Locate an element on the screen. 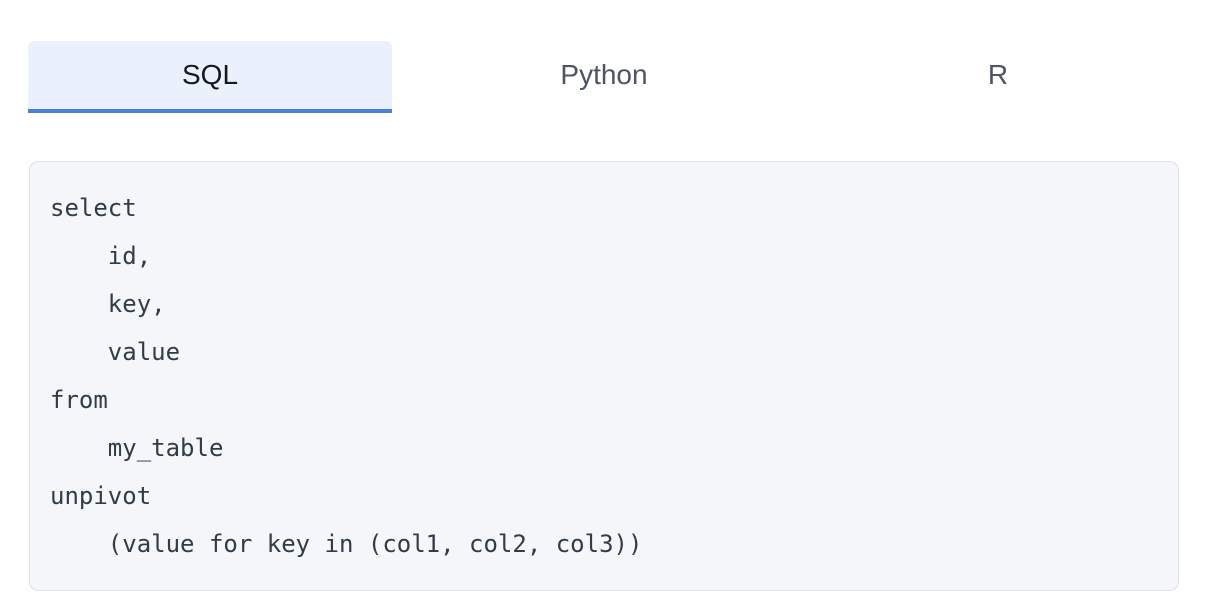 The height and width of the screenshot is (614, 1208). tab-python: Python is located at coordinates (604, 77).